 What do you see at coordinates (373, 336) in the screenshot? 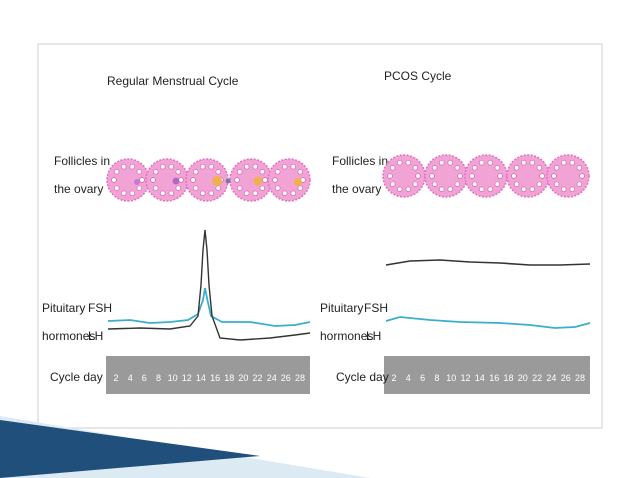
I see `pcos-lh-label: LH` at bounding box center [373, 336].